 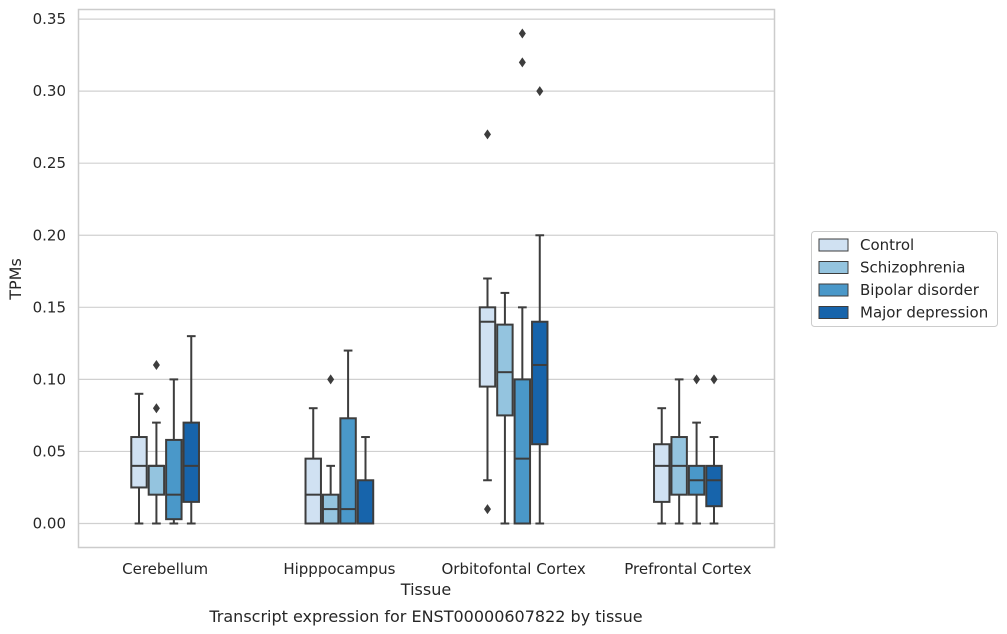 I want to click on y-tick-label: 0.10, so click(x=49, y=379).